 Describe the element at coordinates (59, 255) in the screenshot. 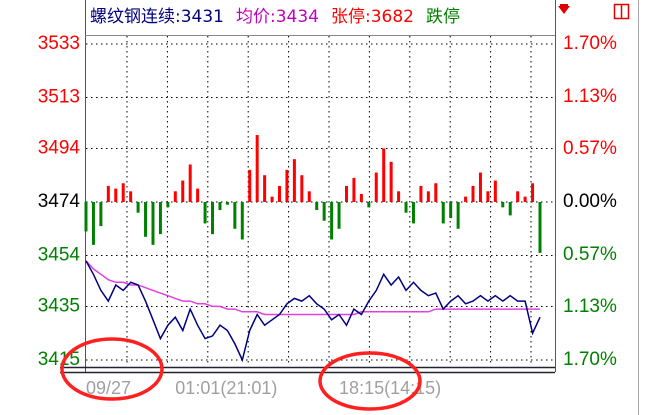

I see `y-tick-label: 3454` at that location.